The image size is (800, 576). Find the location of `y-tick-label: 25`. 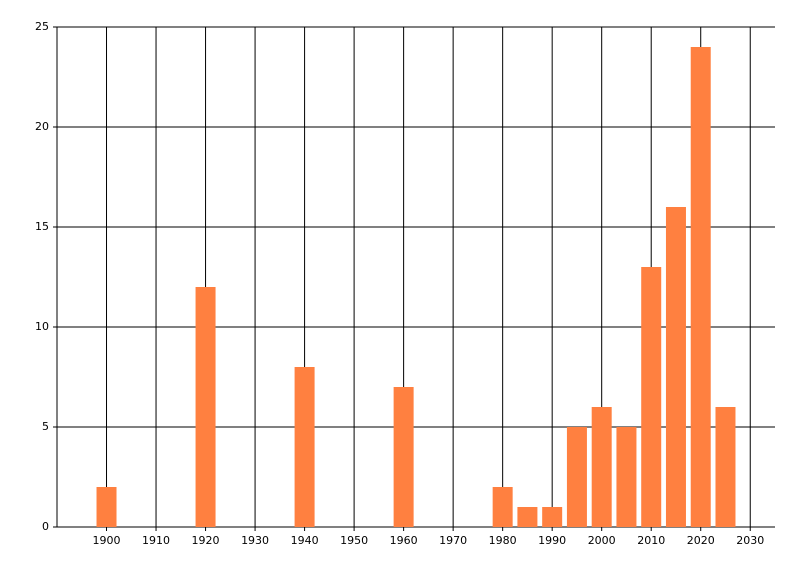

y-tick-label: 25 is located at coordinates (42, 26).